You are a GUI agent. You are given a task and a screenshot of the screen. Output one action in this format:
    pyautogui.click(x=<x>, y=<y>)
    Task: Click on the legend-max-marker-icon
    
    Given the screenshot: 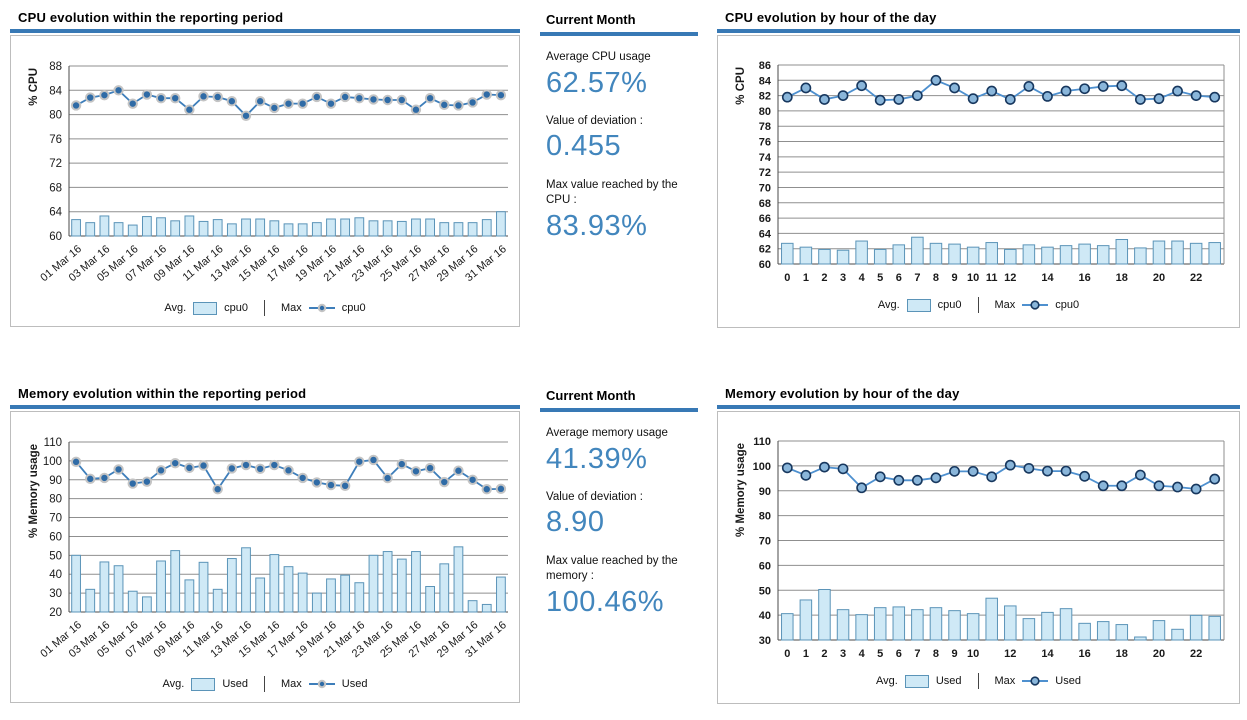 What is the action you would take?
    pyautogui.click(x=321, y=308)
    